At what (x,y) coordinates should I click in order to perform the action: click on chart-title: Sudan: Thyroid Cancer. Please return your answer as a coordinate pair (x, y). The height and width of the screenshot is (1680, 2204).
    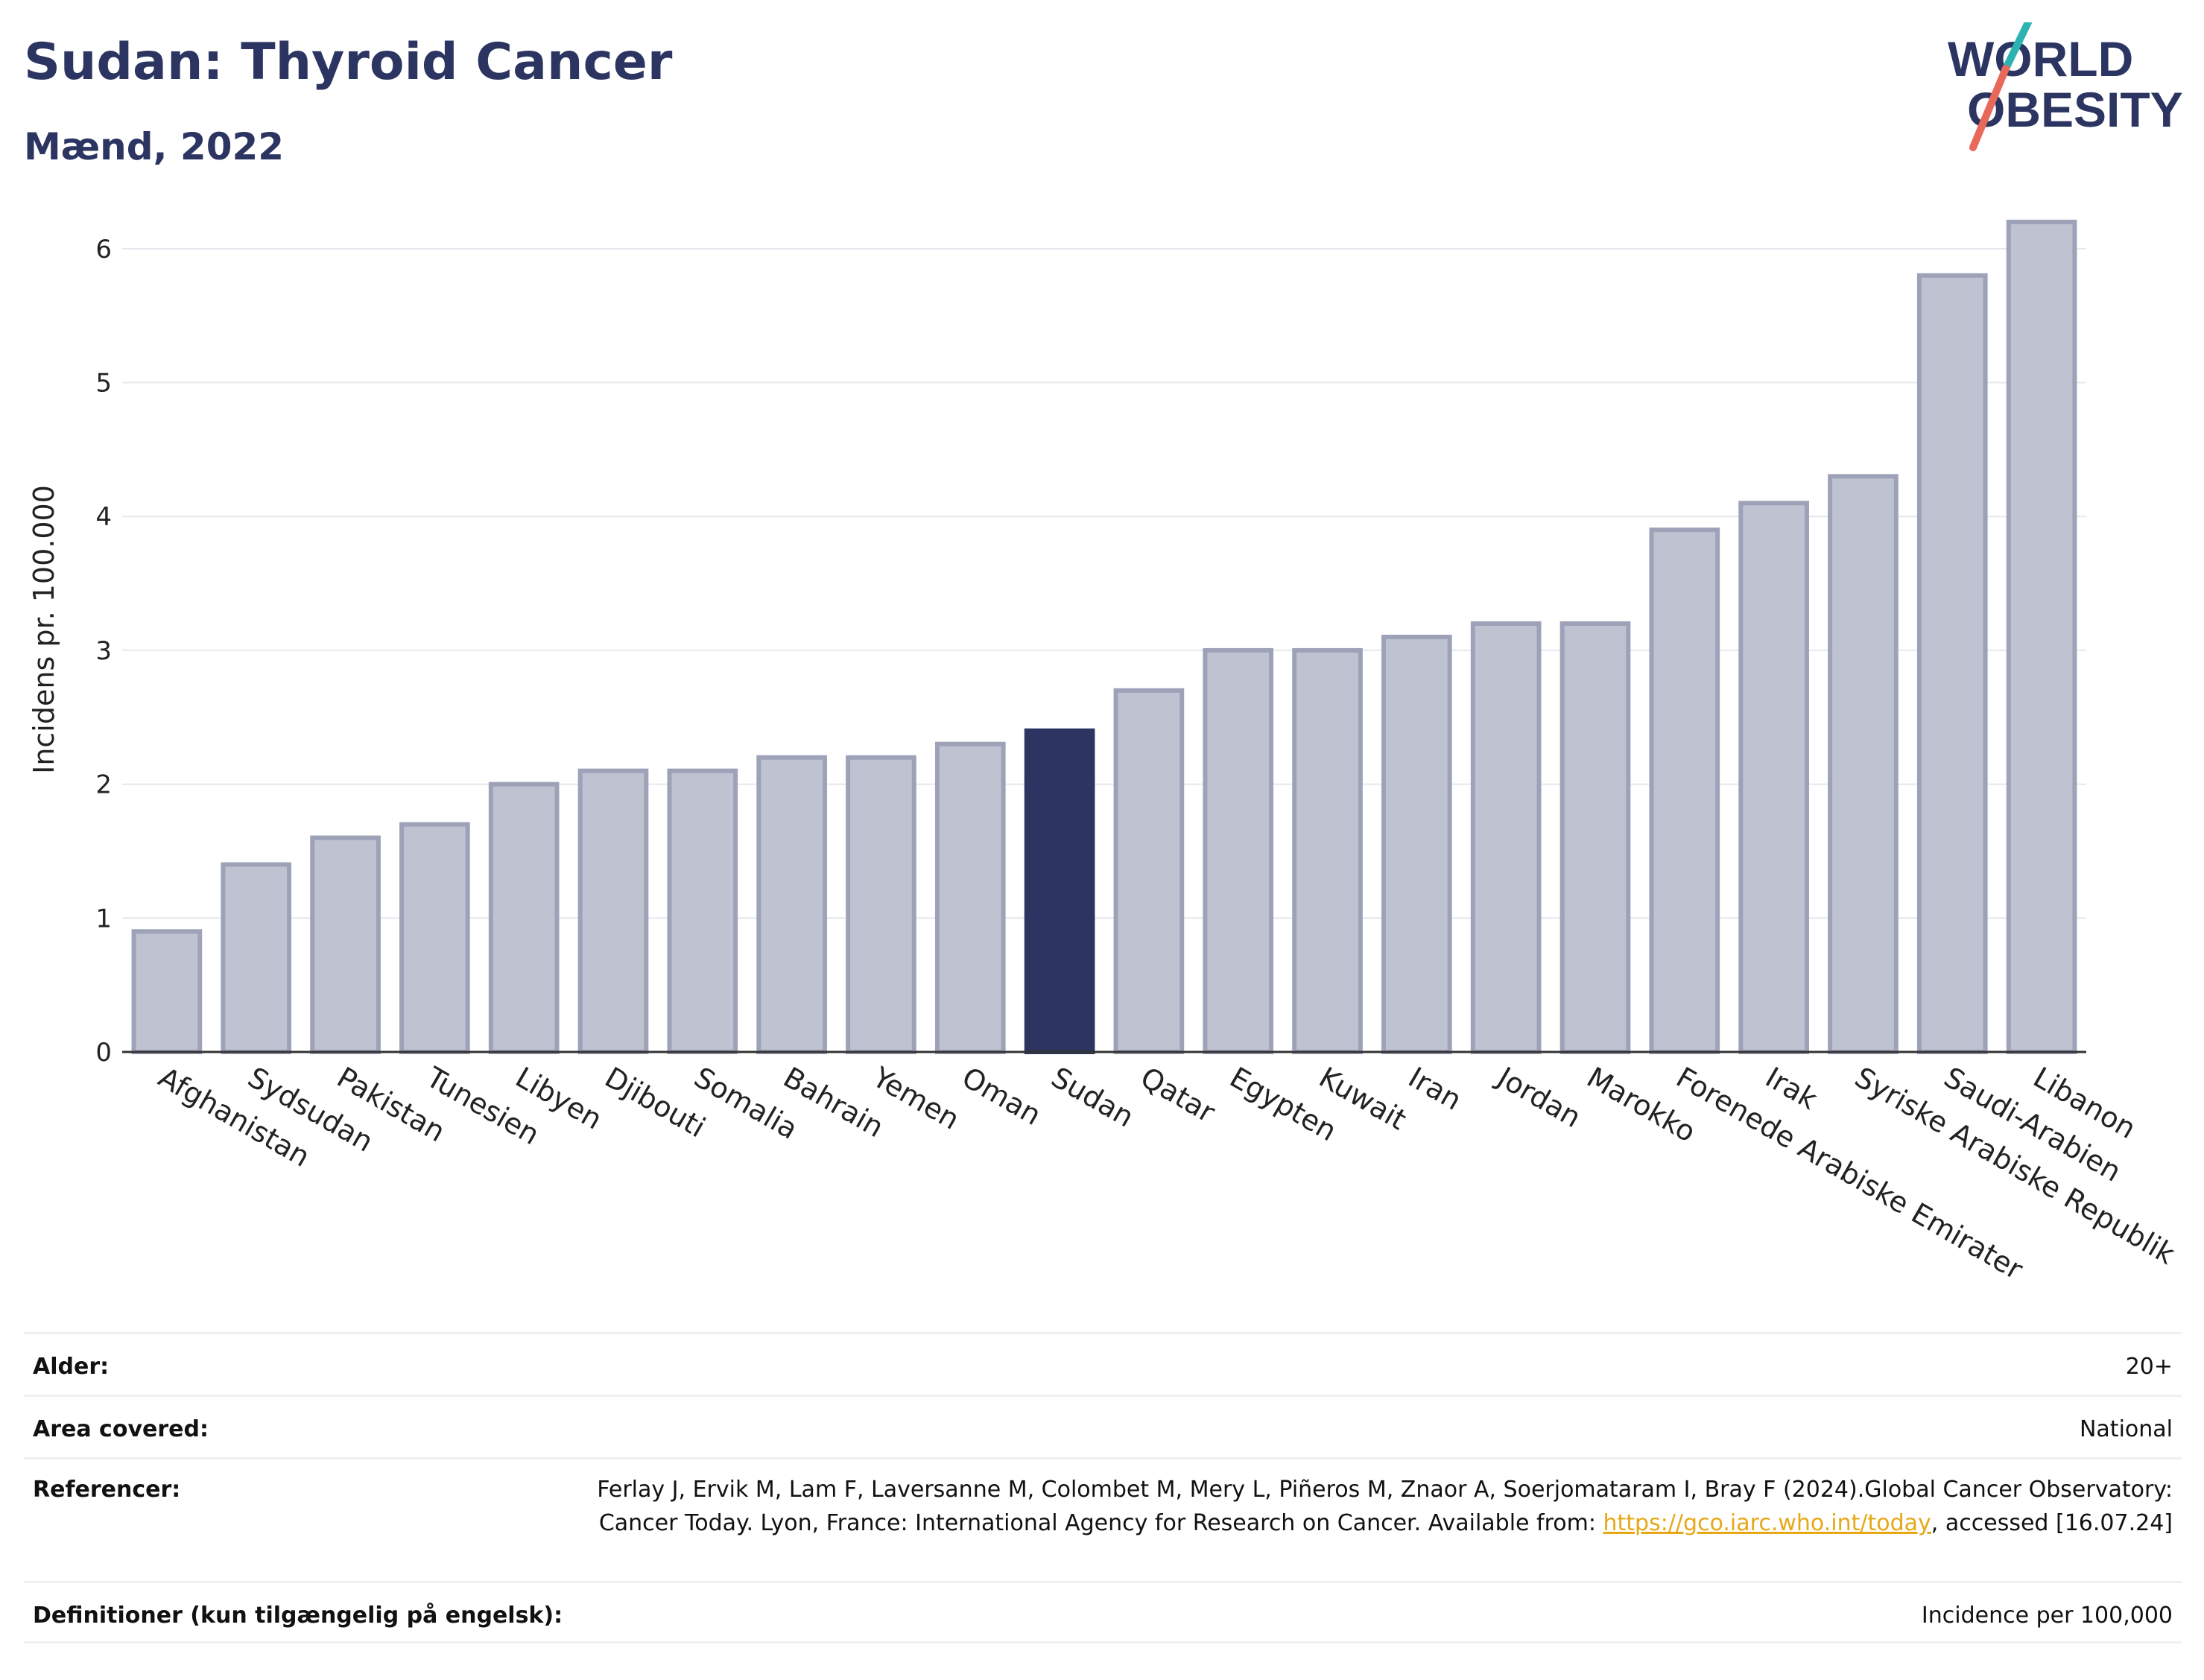
    Looking at the image, I should click on (348, 62).